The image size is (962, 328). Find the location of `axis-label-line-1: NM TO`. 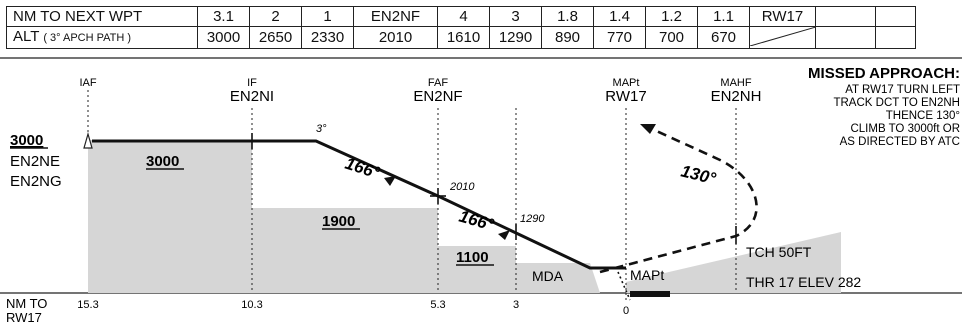

axis-label-line-1: NM TO is located at coordinates (26, 303).